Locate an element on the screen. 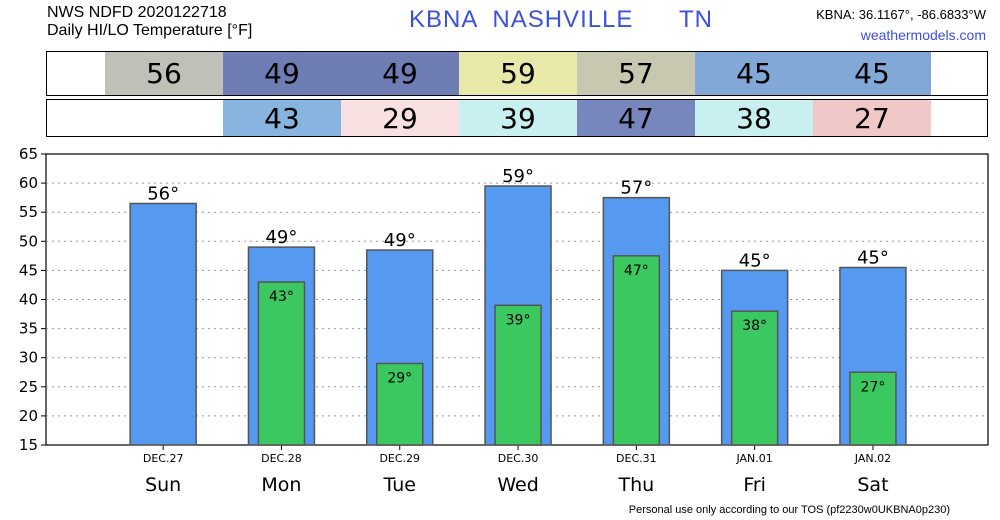 This screenshot has width=1000, height=520. date-label: DEC.31 is located at coordinates (636, 458).